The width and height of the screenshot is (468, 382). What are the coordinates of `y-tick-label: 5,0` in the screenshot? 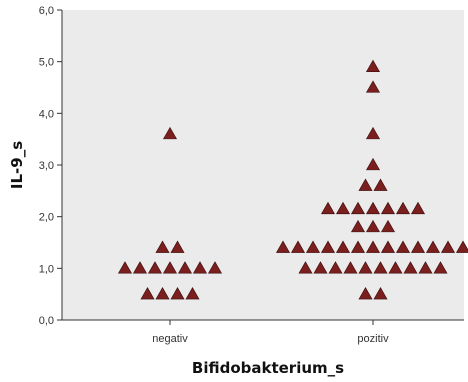 It's located at (46, 63).